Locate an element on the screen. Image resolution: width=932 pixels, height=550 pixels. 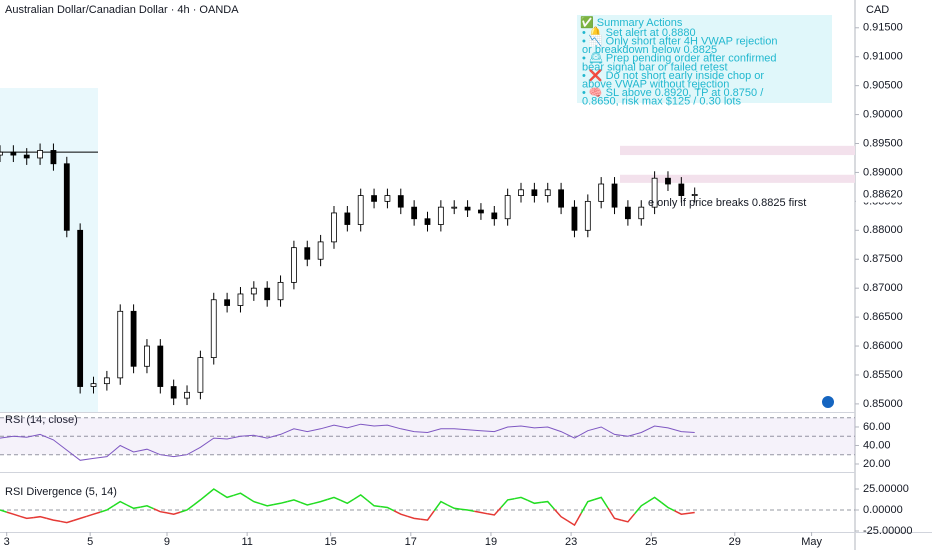
x-tick-label: 5 is located at coordinates (90, 542).